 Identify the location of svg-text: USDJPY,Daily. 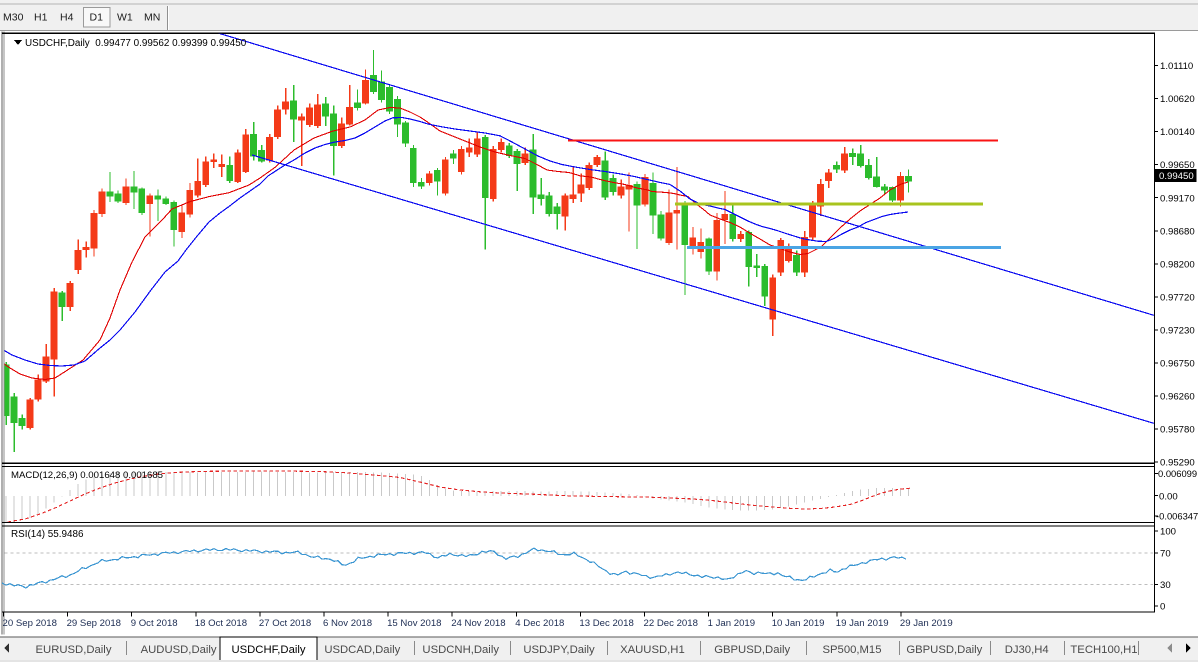
(559, 650).